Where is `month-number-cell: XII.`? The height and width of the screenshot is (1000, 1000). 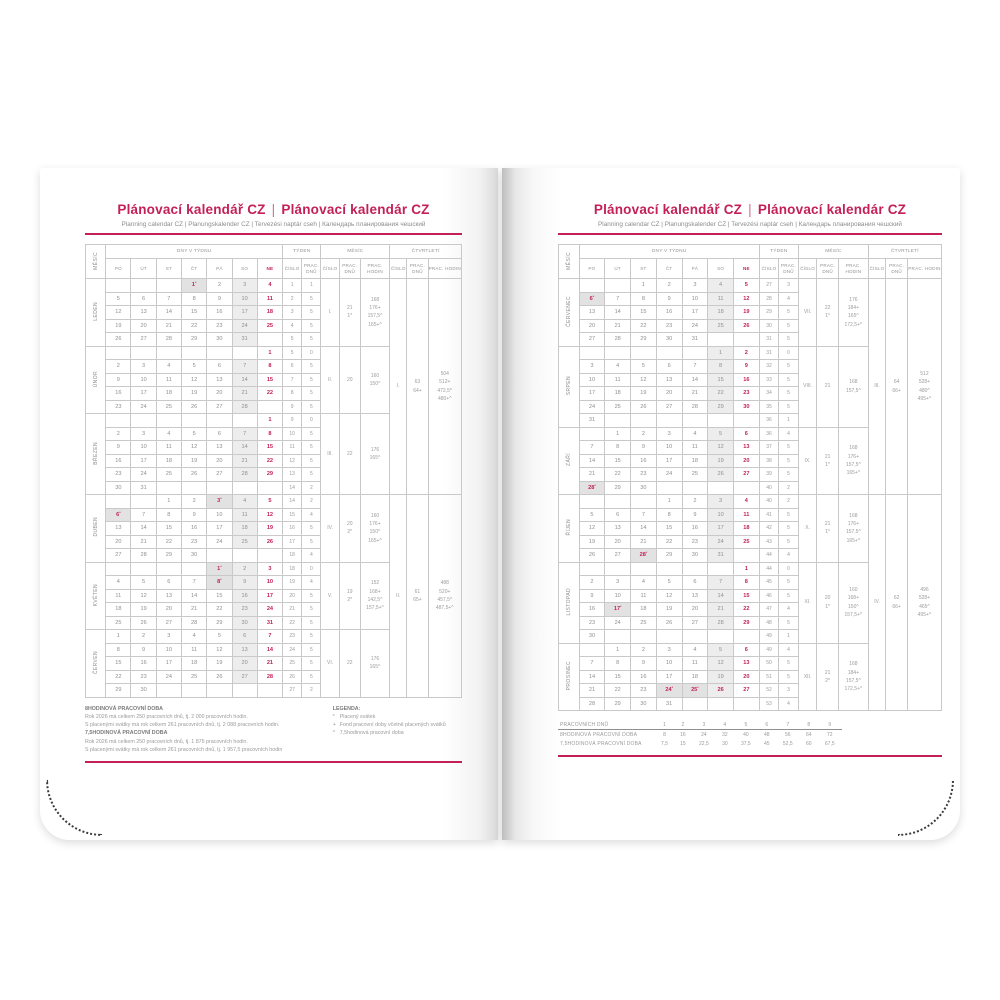 month-number-cell: XII. is located at coordinates (807, 676).